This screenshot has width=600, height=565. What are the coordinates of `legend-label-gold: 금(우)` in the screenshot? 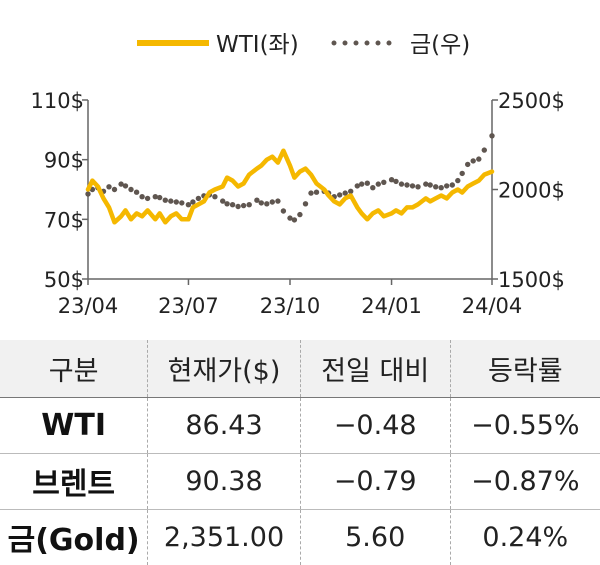 It's located at (440, 45).